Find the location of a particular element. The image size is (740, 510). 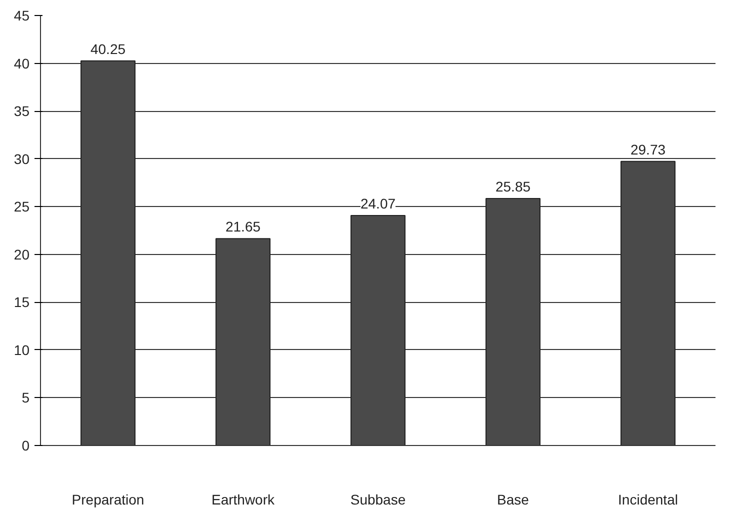

data-label: 29.73 is located at coordinates (648, 149).